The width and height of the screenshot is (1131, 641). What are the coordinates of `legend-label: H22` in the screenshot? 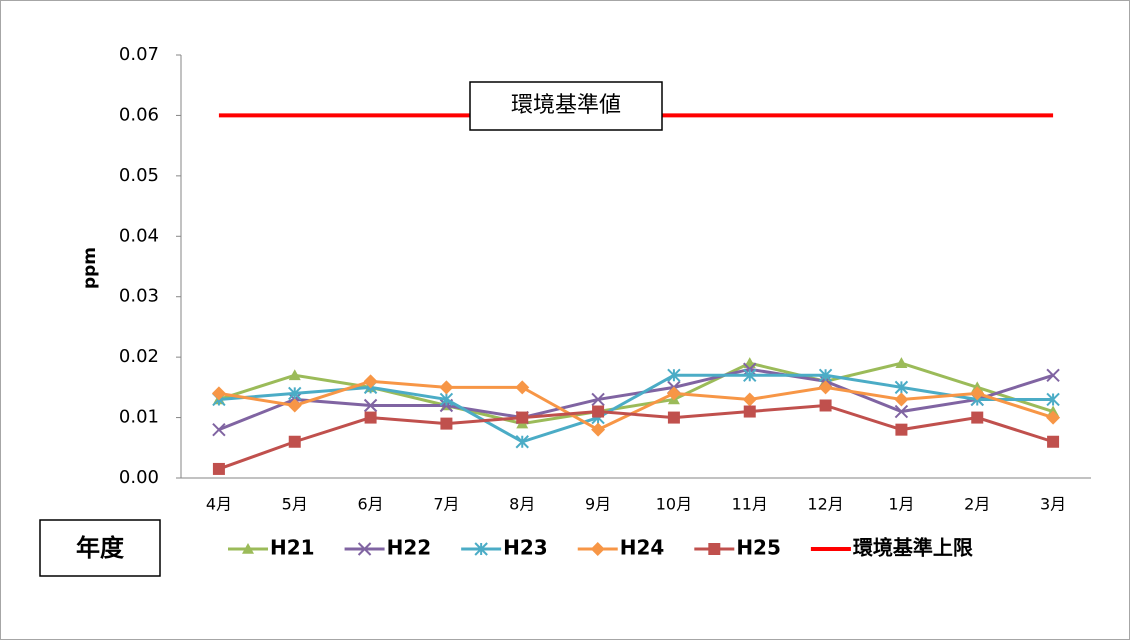 It's located at (409, 548).